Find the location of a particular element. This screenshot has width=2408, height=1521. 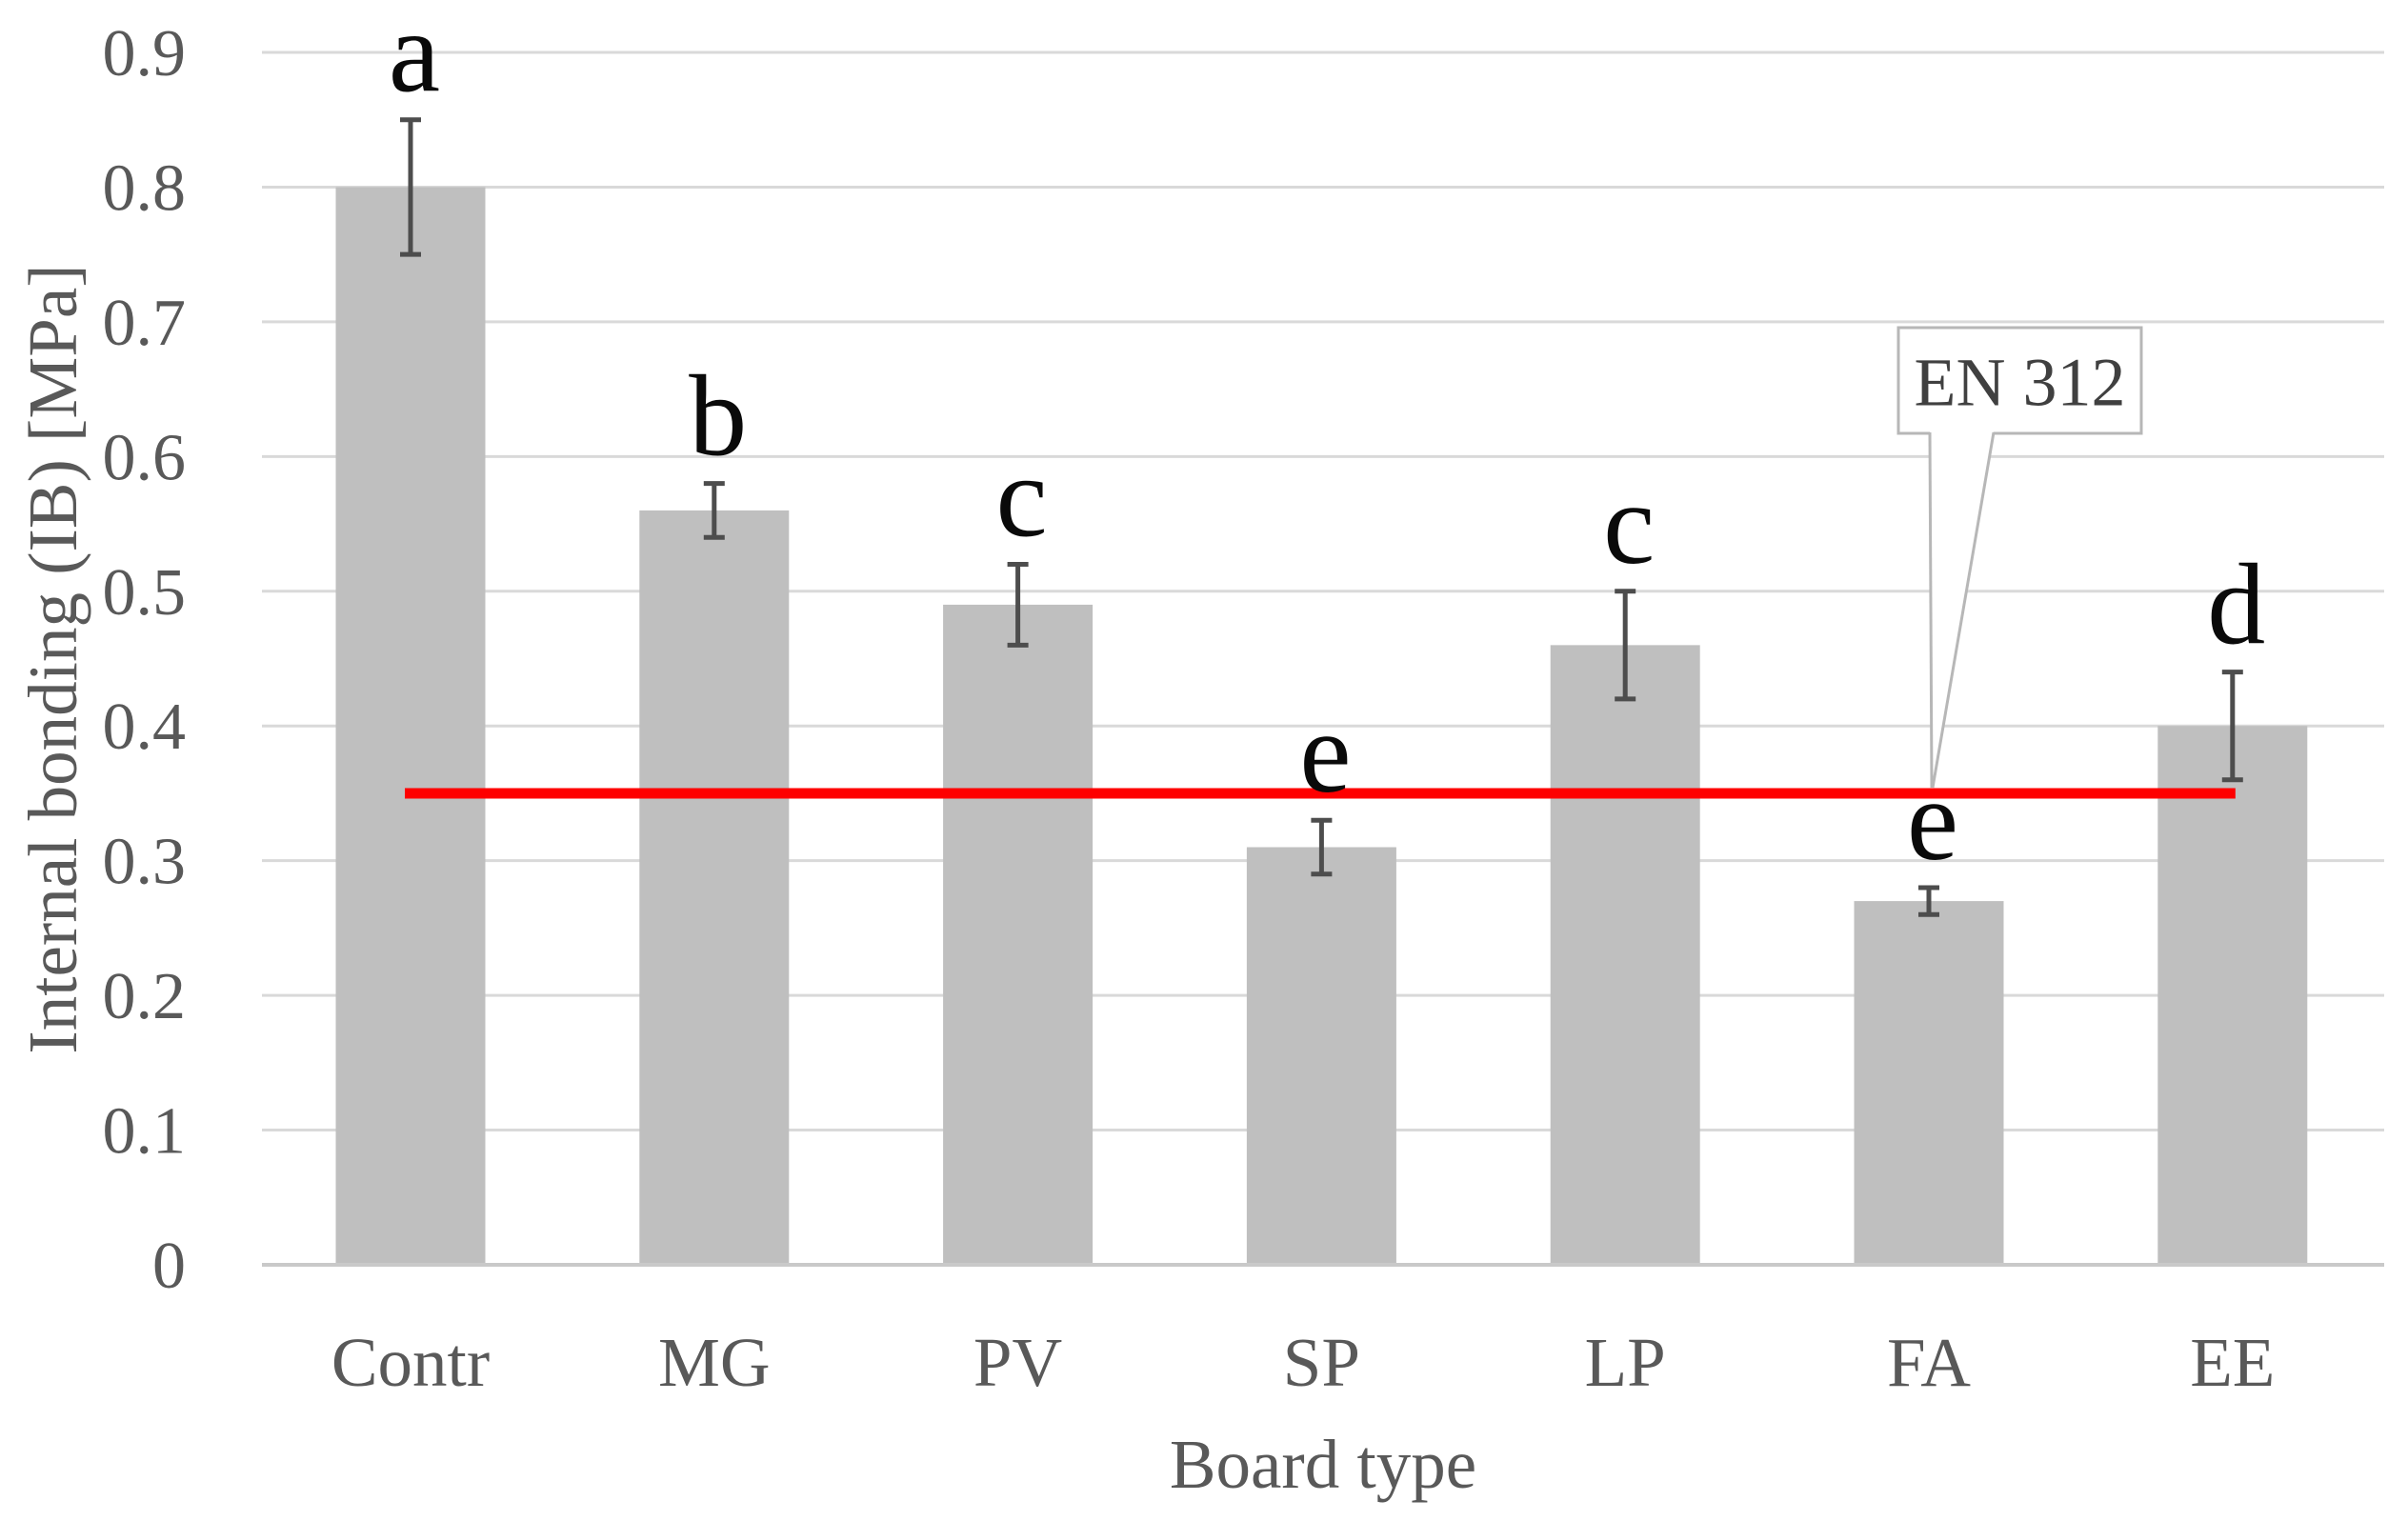

callout-pointer-left-edge is located at coordinates (1931, 610).